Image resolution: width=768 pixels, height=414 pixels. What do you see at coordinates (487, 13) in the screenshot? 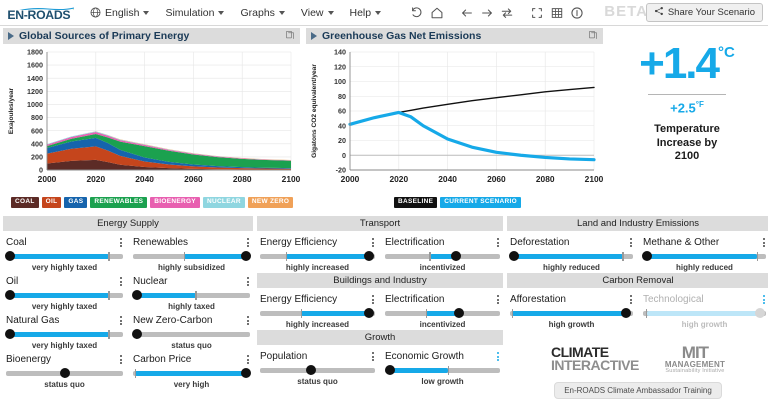
I see `forward-arrow-icon` at bounding box center [487, 13].